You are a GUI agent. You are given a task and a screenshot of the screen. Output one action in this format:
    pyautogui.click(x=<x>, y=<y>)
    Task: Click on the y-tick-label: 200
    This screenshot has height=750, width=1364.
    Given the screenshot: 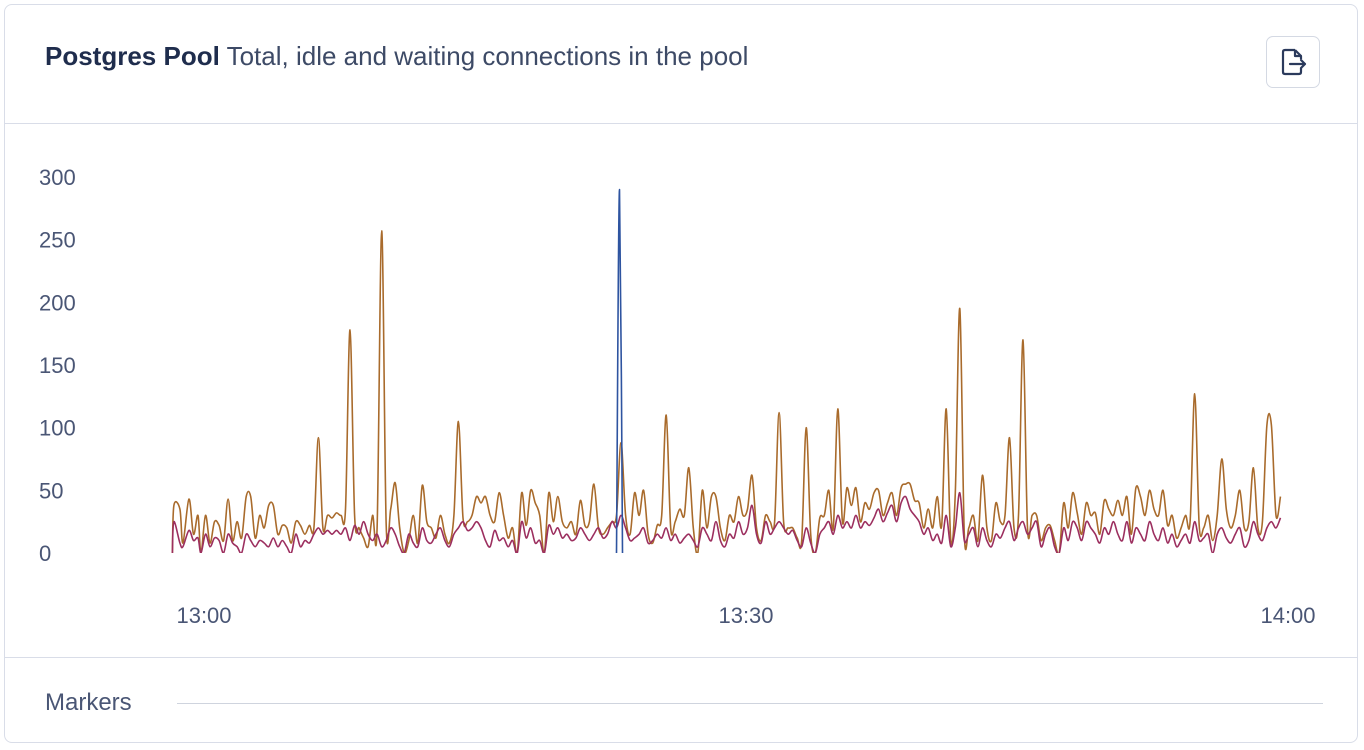 What is the action you would take?
    pyautogui.click(x=57, y=302)
    